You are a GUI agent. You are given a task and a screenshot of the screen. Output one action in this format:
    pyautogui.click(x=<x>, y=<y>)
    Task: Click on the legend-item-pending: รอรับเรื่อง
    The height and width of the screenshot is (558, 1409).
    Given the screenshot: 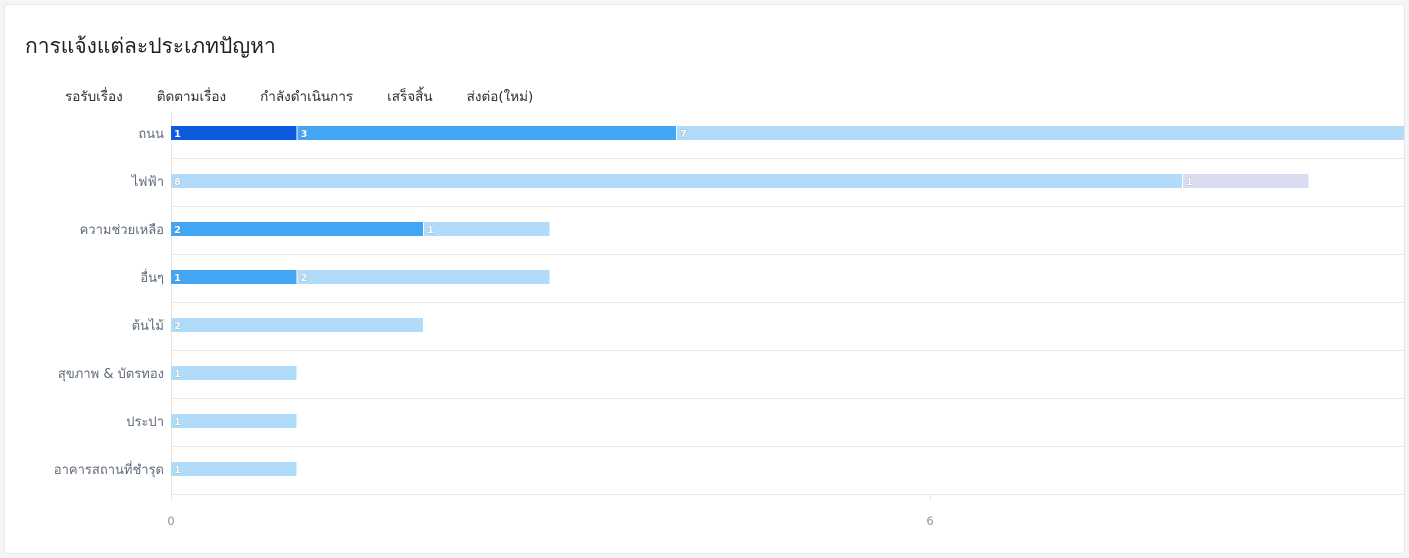 What is the action you would take?
    pyautogui.click(x=94, y=97)
    